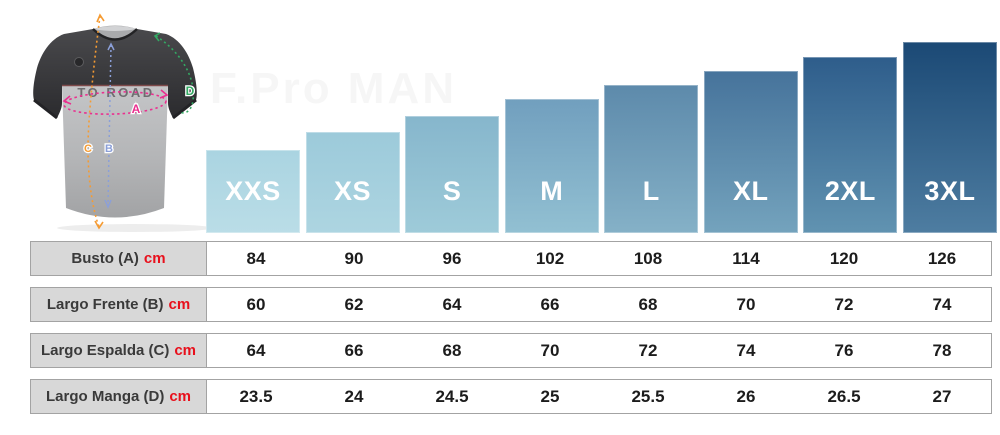 The width and height of the screenshot is (1000, 435). What do you see at coordinates (949, 137) in the screenshot?
I see `size-bar-3xl: 3XL` at bounding box center [949, 137].